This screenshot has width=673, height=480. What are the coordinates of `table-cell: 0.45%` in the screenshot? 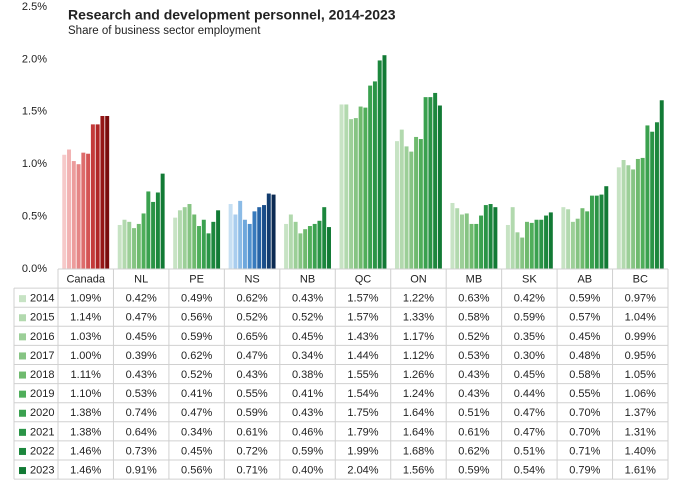 It's located at (584, 337).